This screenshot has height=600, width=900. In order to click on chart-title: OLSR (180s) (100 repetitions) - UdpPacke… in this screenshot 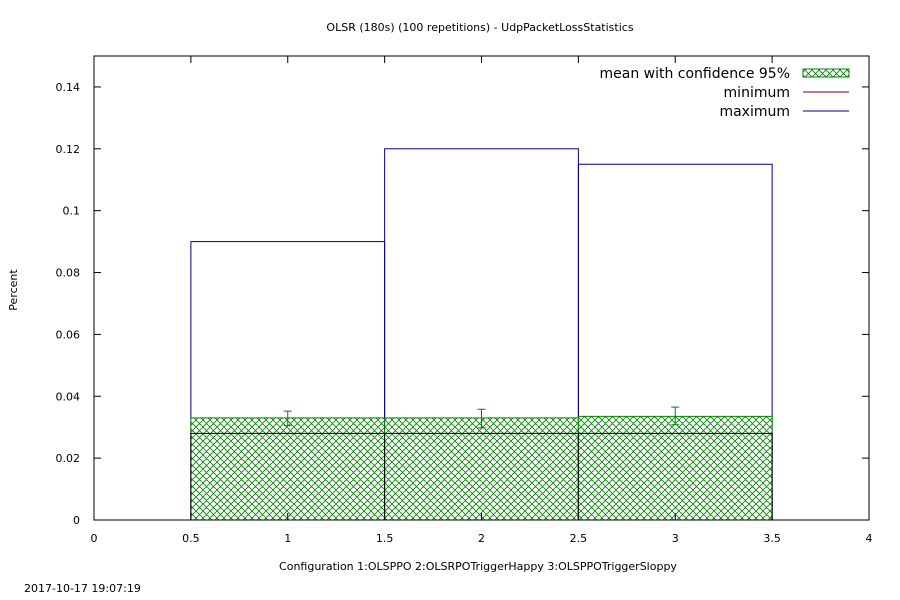, I will do `click(479, 27)`.